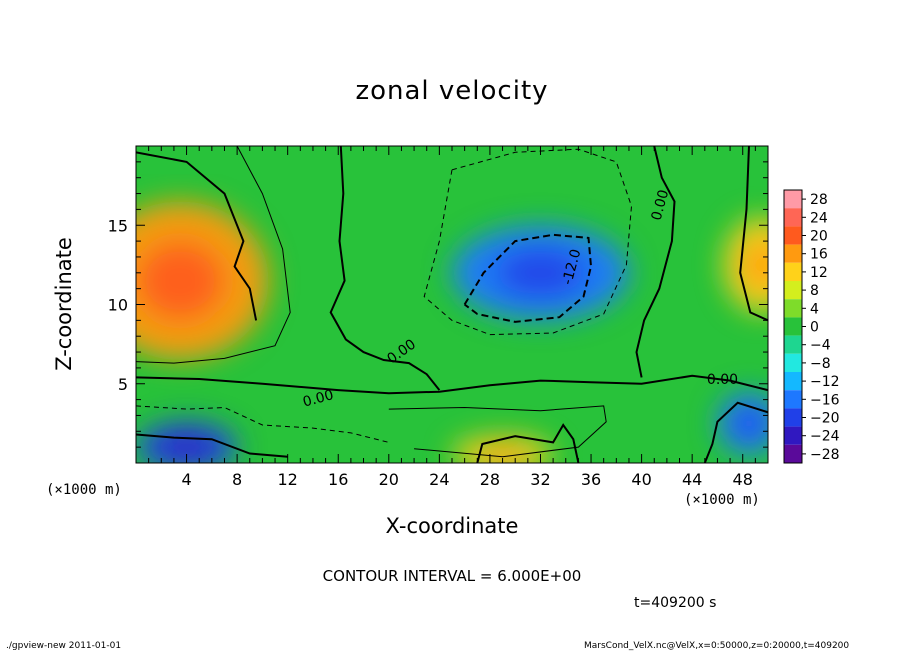 Image resolution: width=904 pixels, height=654 pixels. I want to click on colorbar-label: −28, so click(825, 455).